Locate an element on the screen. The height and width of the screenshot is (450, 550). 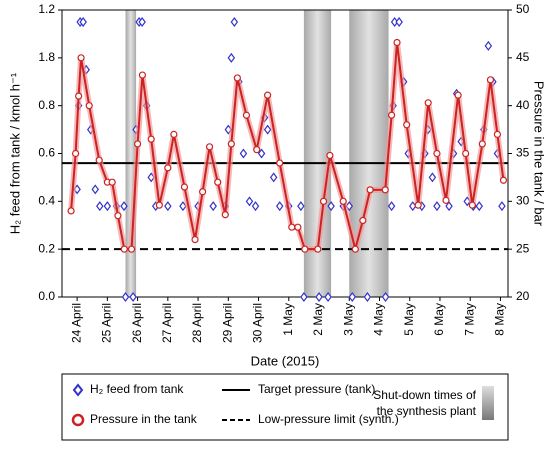
y-tick-label: 1.8 is located at coordinates (46, 57).